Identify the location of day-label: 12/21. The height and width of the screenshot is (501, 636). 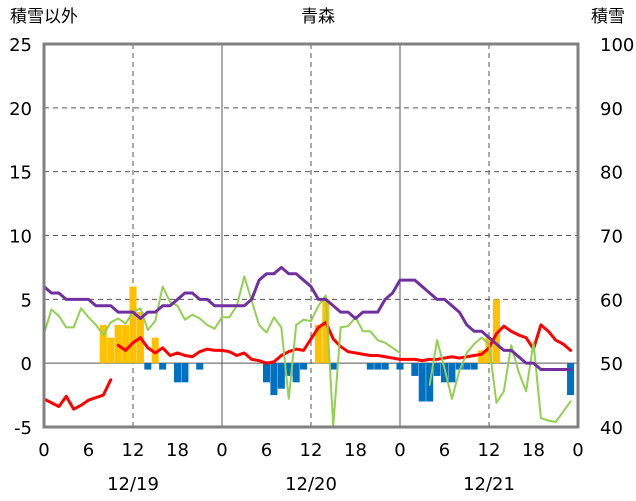
(489, 484).